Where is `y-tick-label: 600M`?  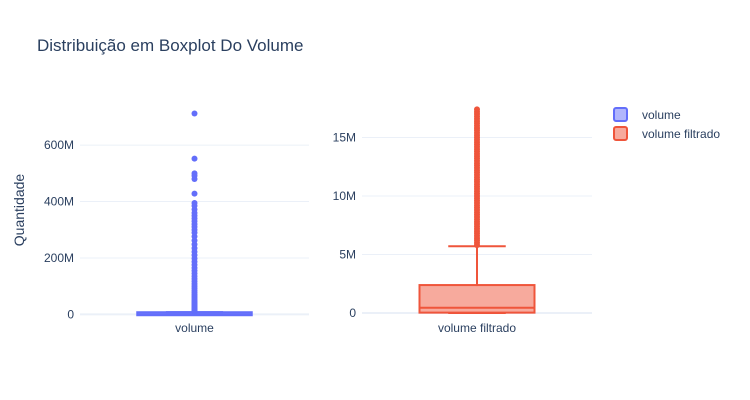 y-tick-label: 600M is located at coordinates (59, 145).